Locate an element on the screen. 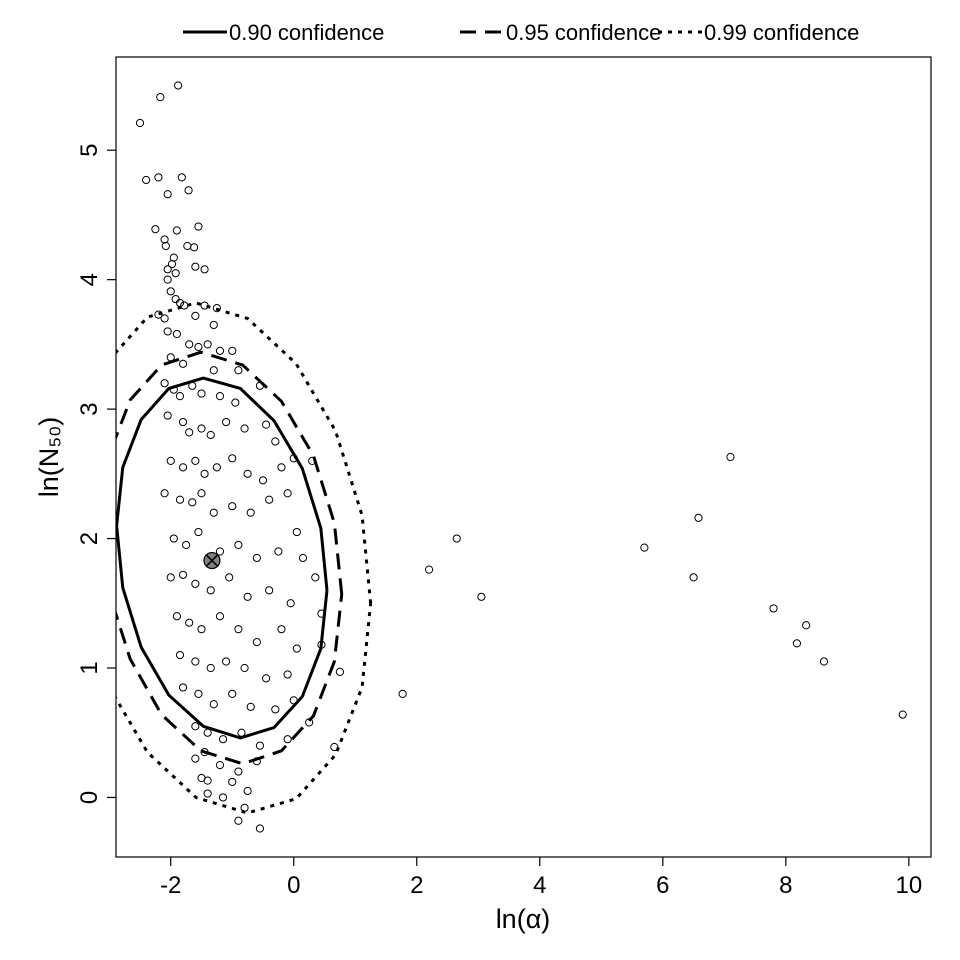  y-tick-label: 1 is located at coordinates (89, 667).